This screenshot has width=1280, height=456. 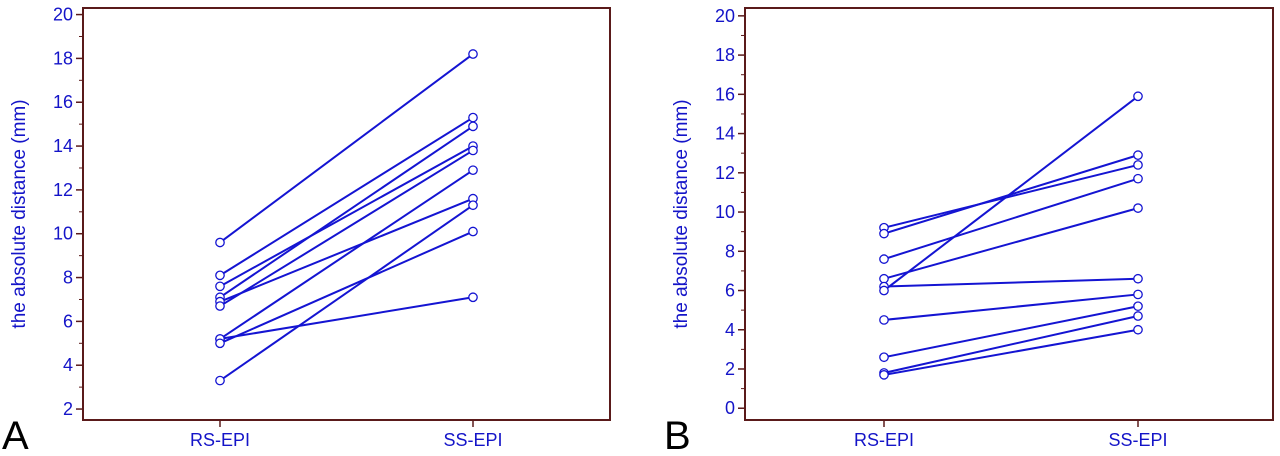 I want to click on panel-label: B, so click(x=677, y=435).